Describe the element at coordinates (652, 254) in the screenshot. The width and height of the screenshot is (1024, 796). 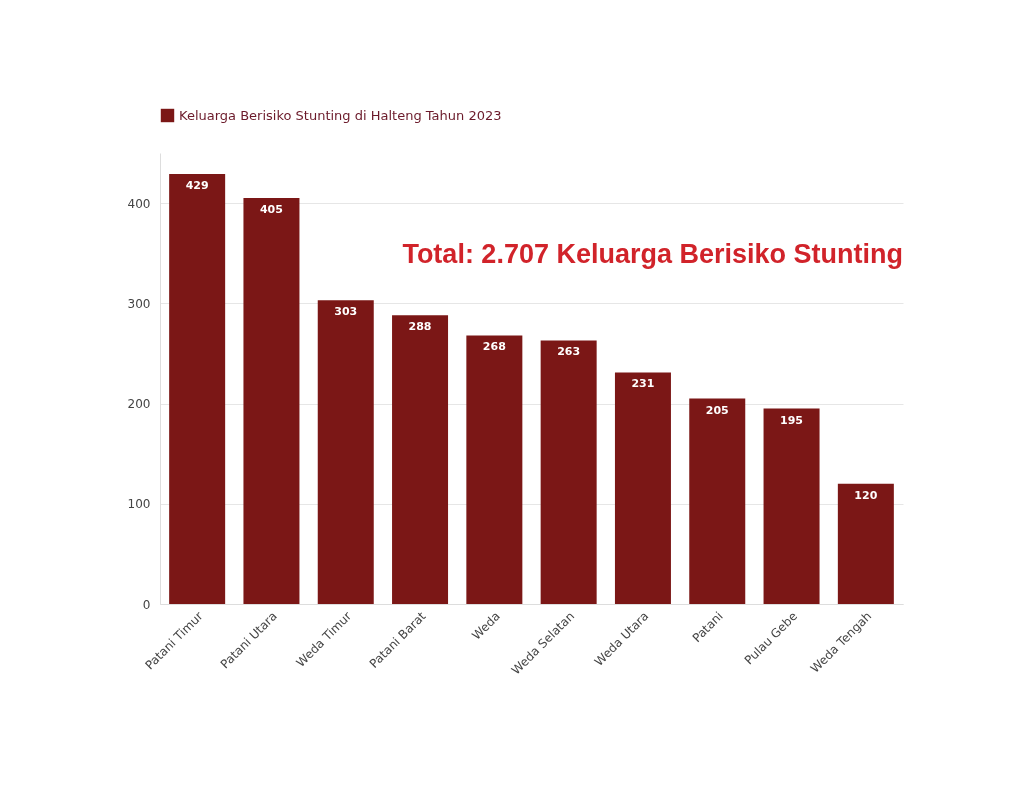
I see `annotation: Total: 2.707 Keluarga Berisiko Stunting` at that location.